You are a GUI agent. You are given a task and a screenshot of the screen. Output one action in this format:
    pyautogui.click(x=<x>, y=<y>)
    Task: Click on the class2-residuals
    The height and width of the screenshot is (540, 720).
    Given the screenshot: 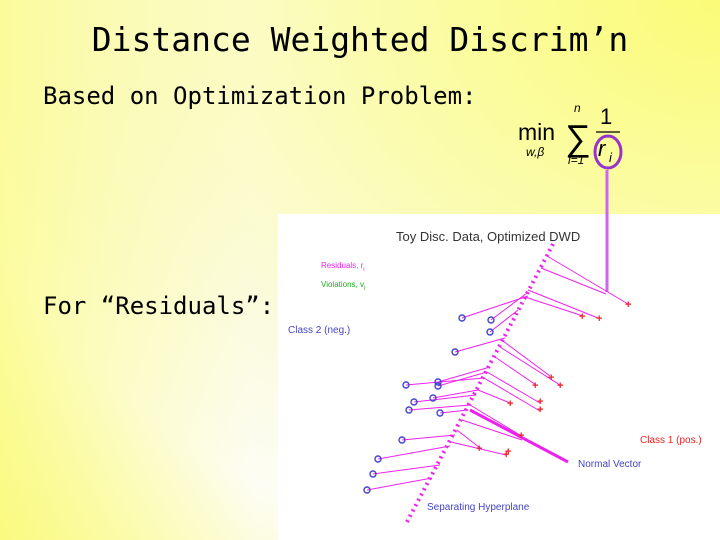 What is the action you would take?
    pyautogui.click(x=447, y=391)
    